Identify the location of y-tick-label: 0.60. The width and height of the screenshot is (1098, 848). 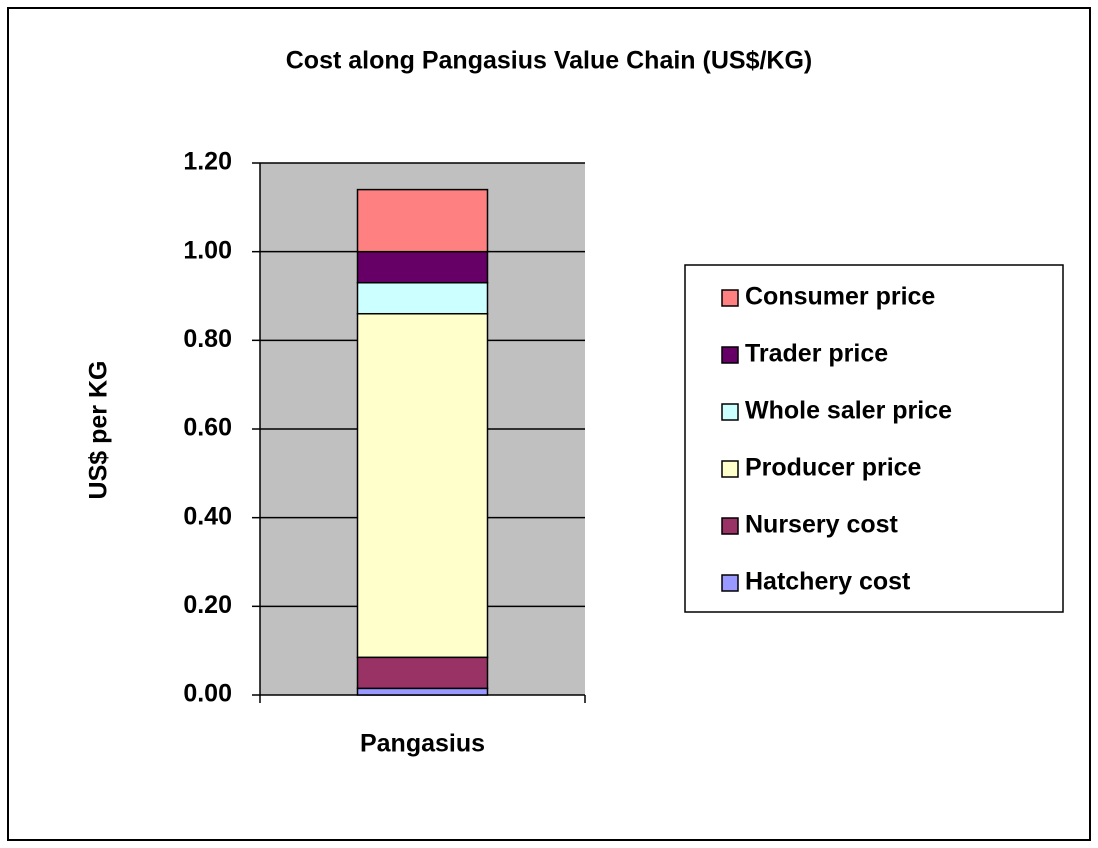
(207, 428).